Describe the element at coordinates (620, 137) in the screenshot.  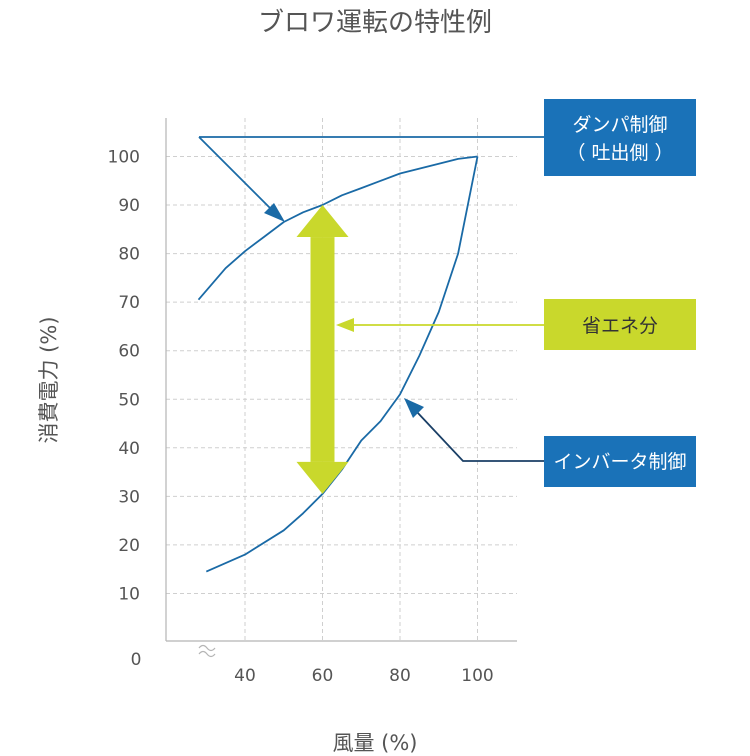
I see `damper-label-box` at that location.